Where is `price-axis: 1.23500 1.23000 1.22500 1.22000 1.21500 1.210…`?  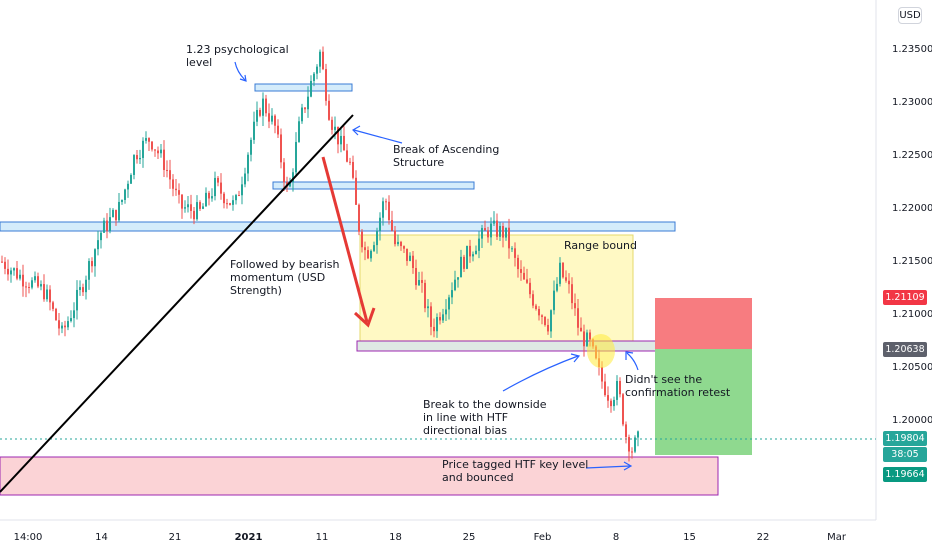 price-axis: 1.23500 1.23000 1.22500 1.22000 1.21500 1.210… is located at coordinates (912, 235).